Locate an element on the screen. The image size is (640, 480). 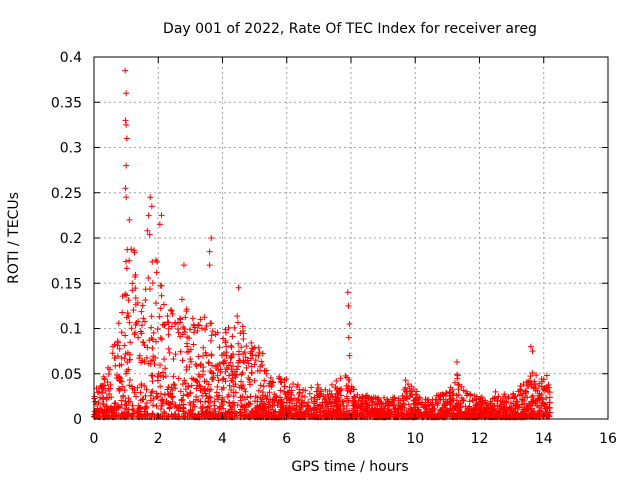
y-tick-label: 0.1 is located at coordinates (71, 330).